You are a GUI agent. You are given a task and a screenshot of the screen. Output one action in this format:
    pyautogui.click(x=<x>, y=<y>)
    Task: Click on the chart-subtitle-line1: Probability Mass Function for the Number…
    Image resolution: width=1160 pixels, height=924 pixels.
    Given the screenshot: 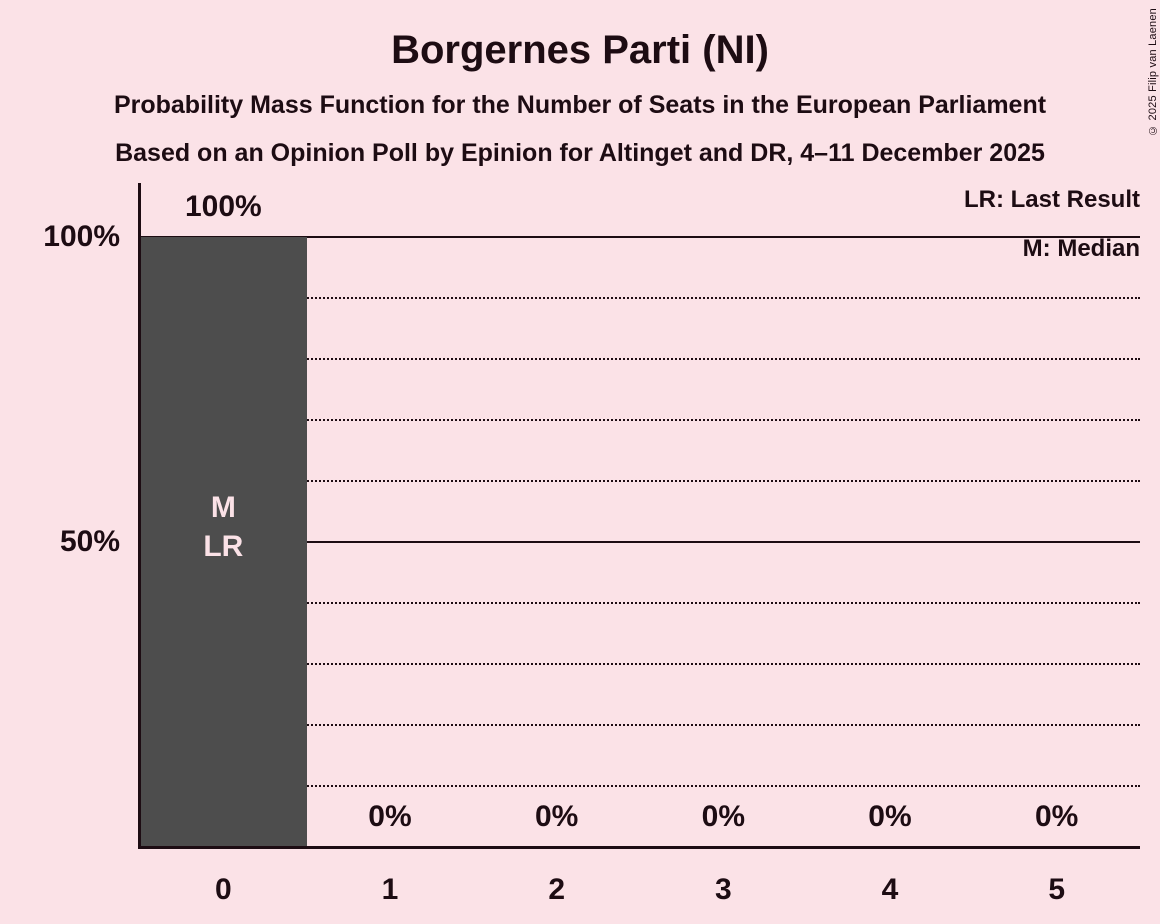 What is the action you would take?
    pyautogui.click(x=580, y=105)
    